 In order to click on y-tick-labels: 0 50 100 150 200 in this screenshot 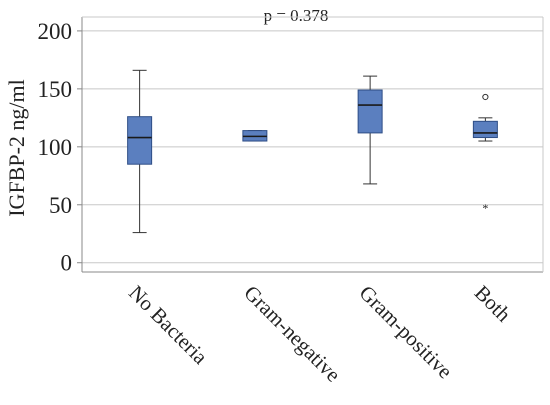, I will do `click(55, 147)`.